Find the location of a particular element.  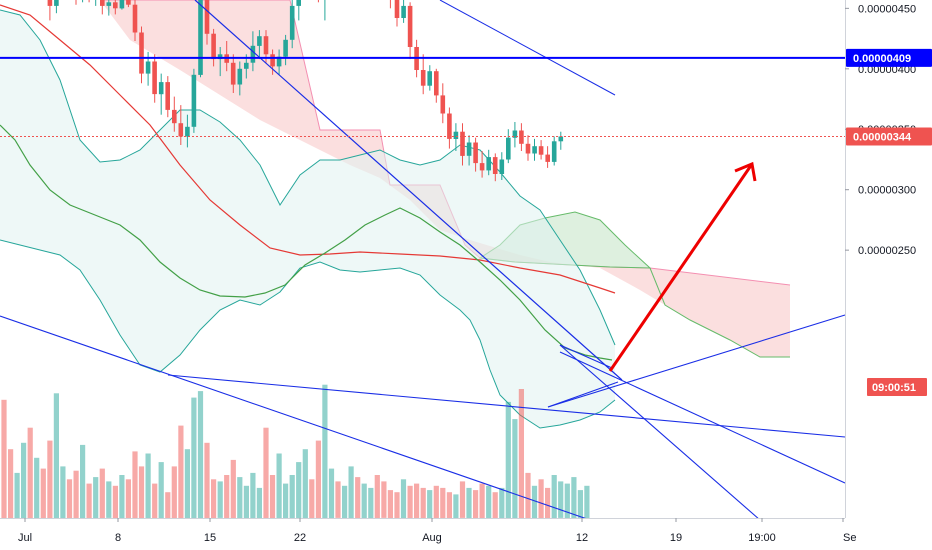

countdown-bg is located at coordinates (897, 387).